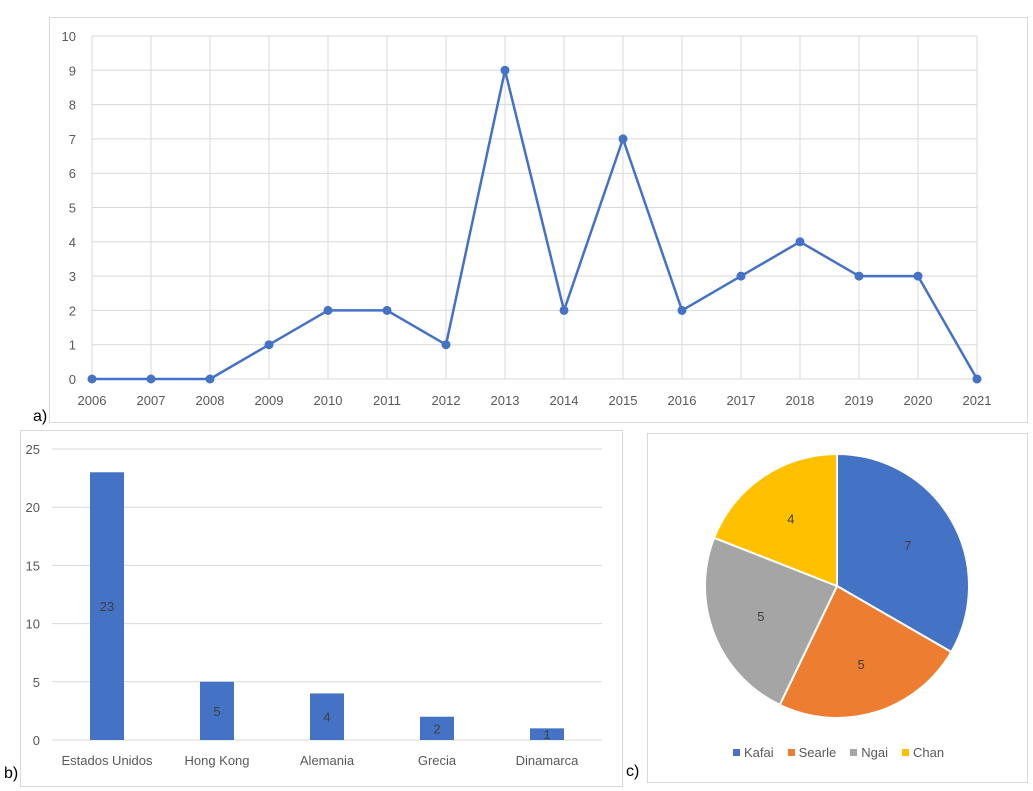 This screenshot has width=1033, height=791. What do you see at coordinates (92, 400) in the screenshot?
I see `x-tick-label: 2006` at bounding box center [92, 400].